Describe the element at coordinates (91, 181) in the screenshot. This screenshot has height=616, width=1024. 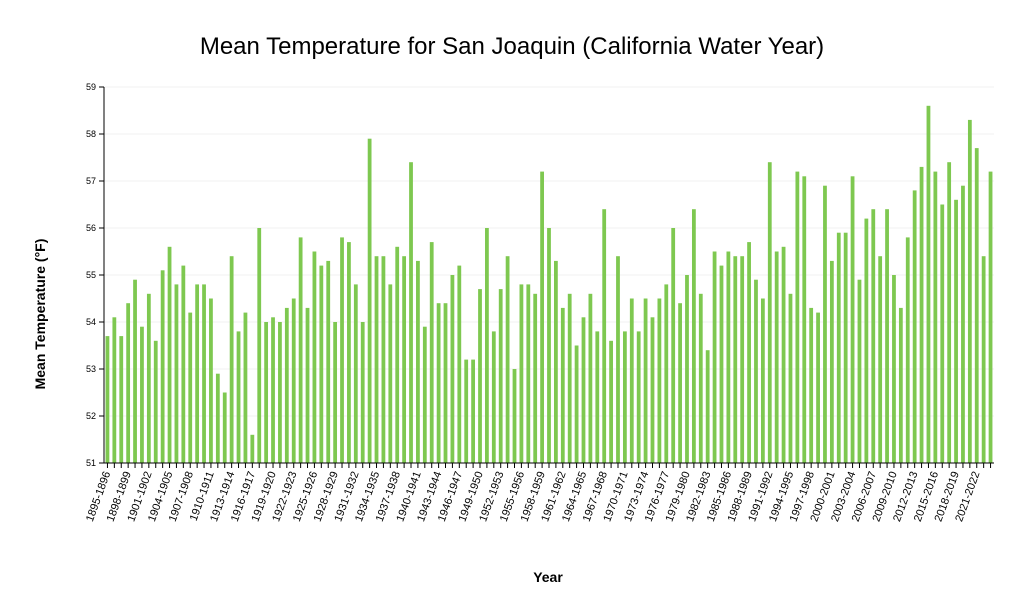
I see `y-tick-label: 57` at that location.